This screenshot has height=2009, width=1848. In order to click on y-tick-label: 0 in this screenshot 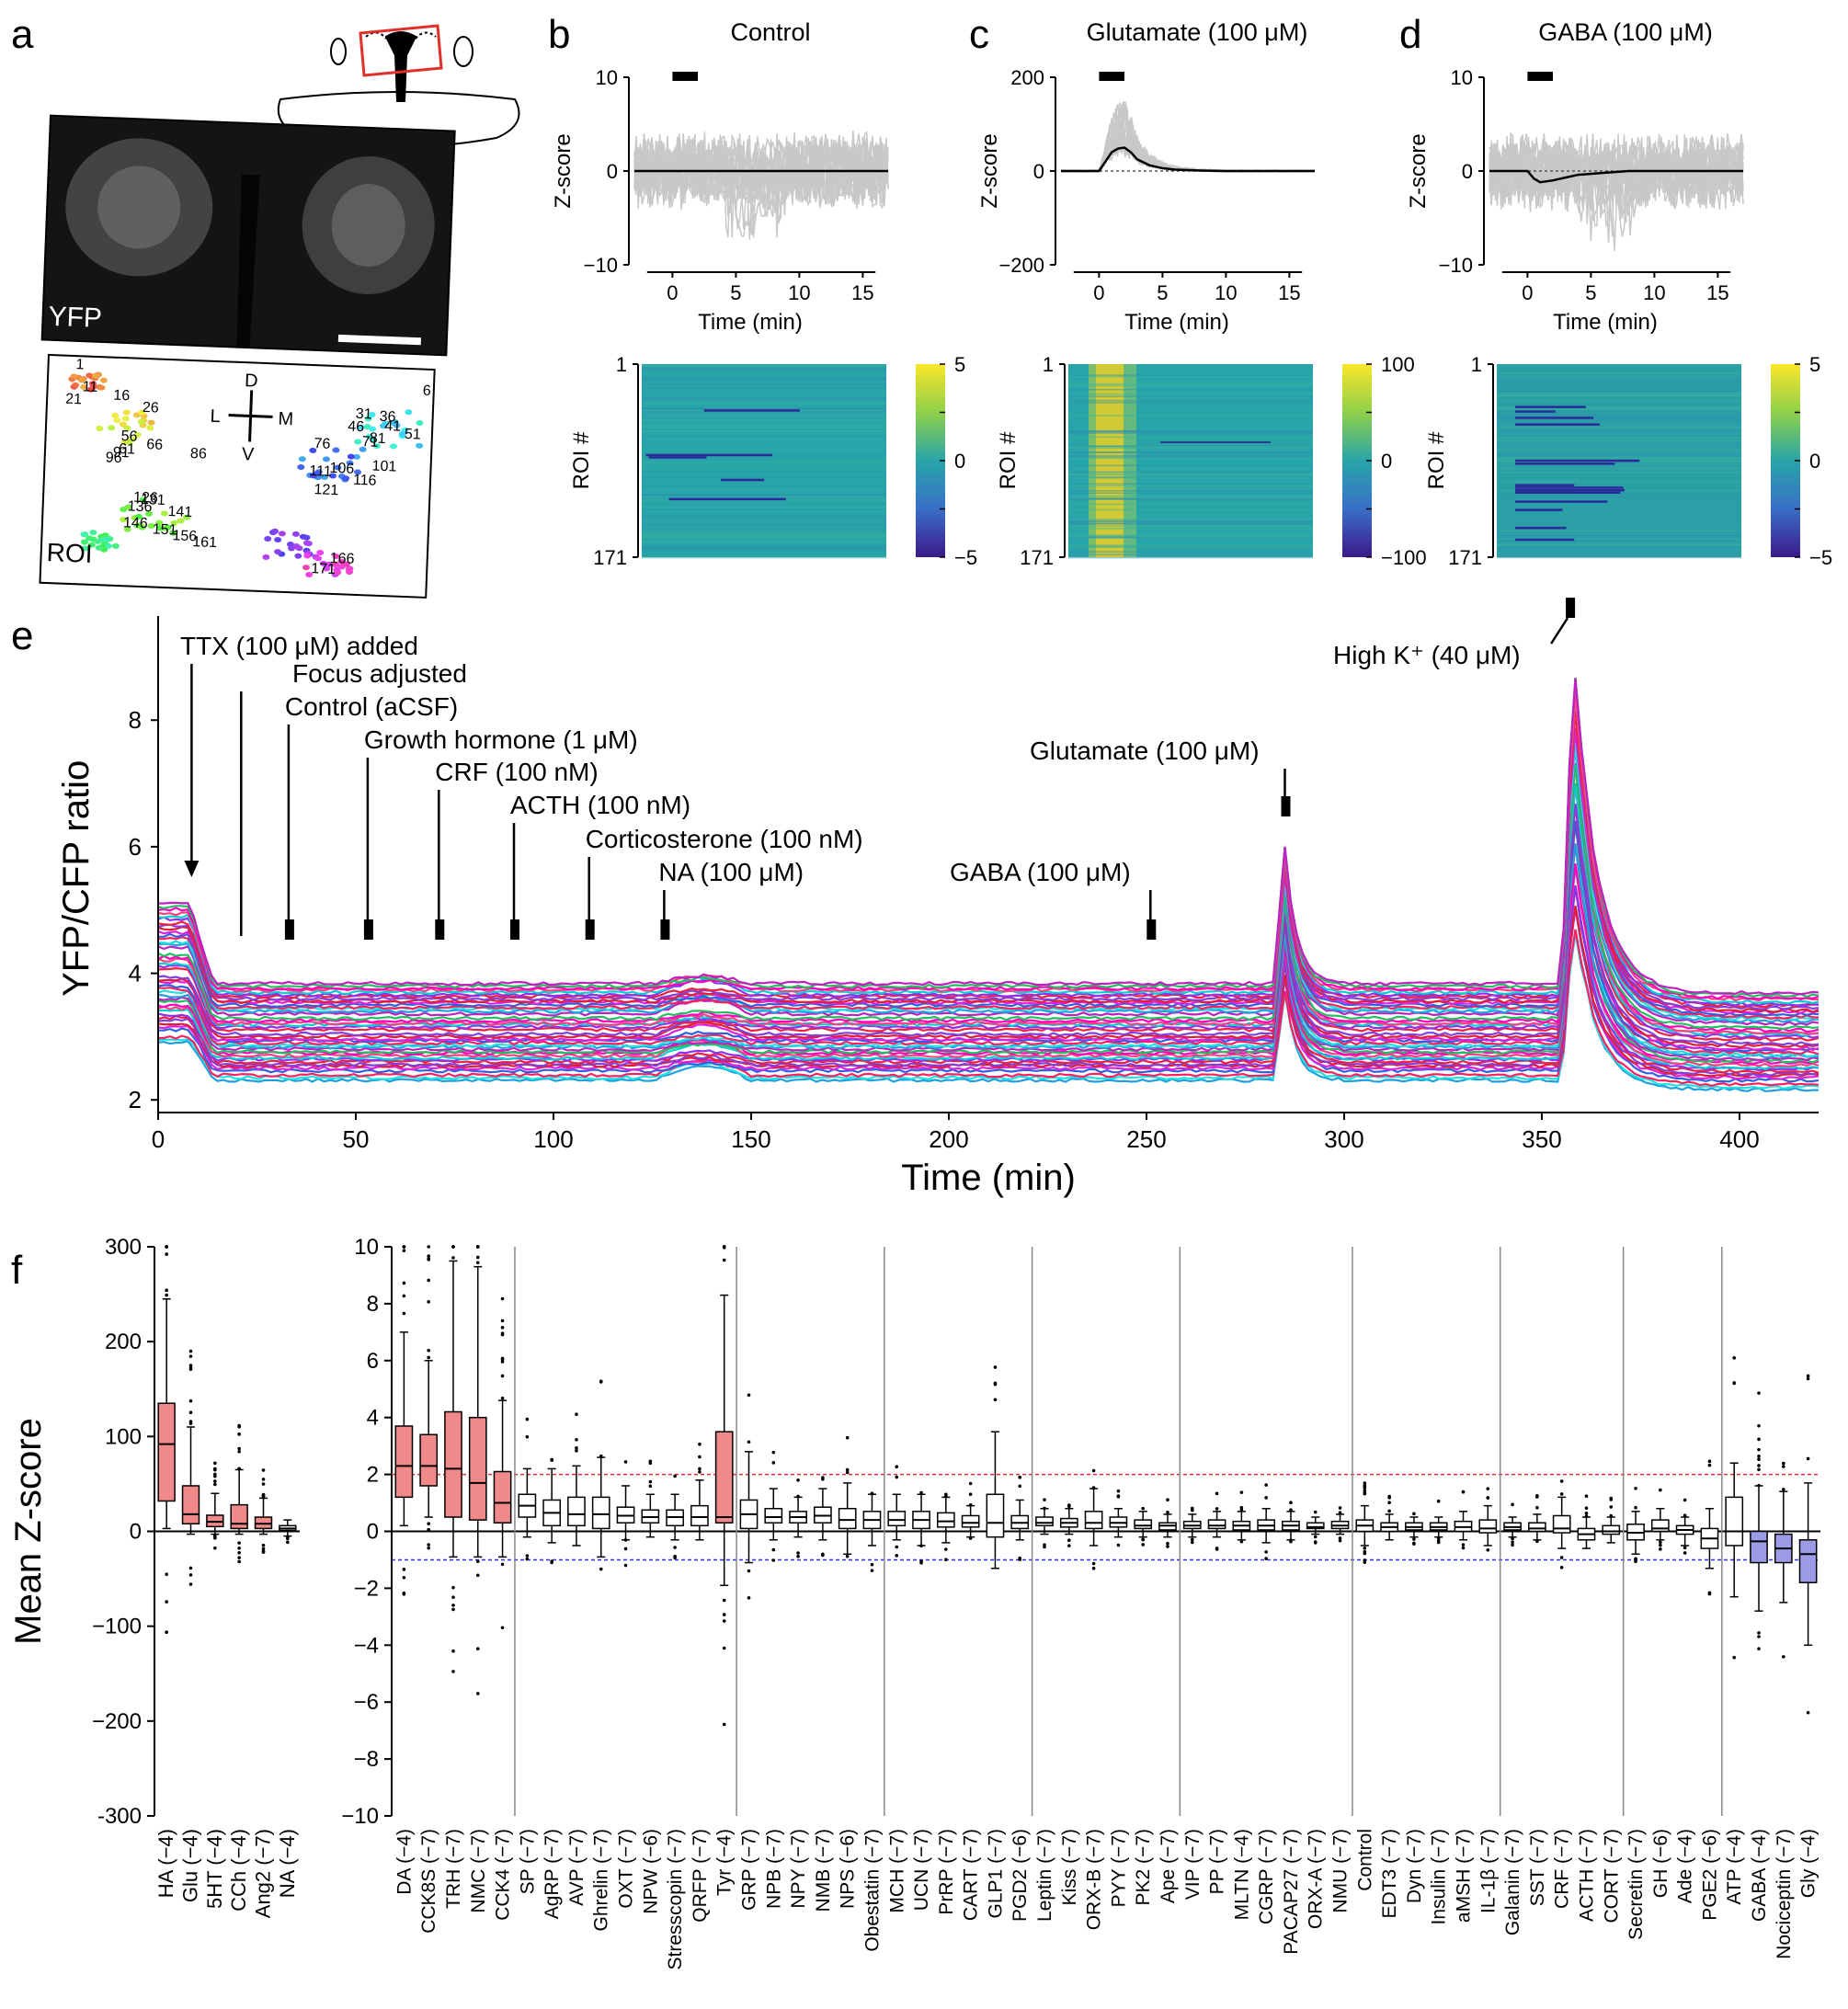, I will do `click(1038, 171)`.